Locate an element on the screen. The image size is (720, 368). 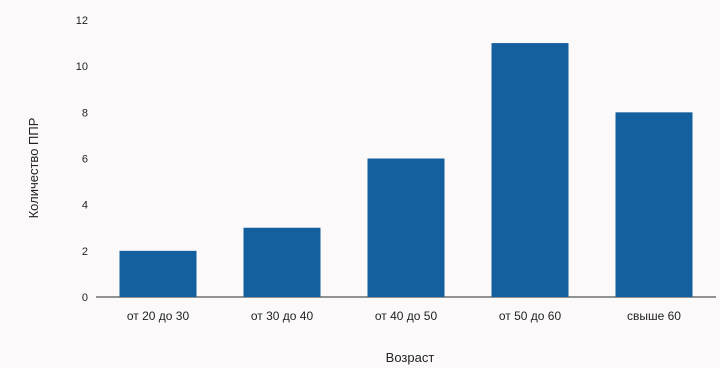
x-category-label: от 40 до 50 is located at coordinates (406, 316).